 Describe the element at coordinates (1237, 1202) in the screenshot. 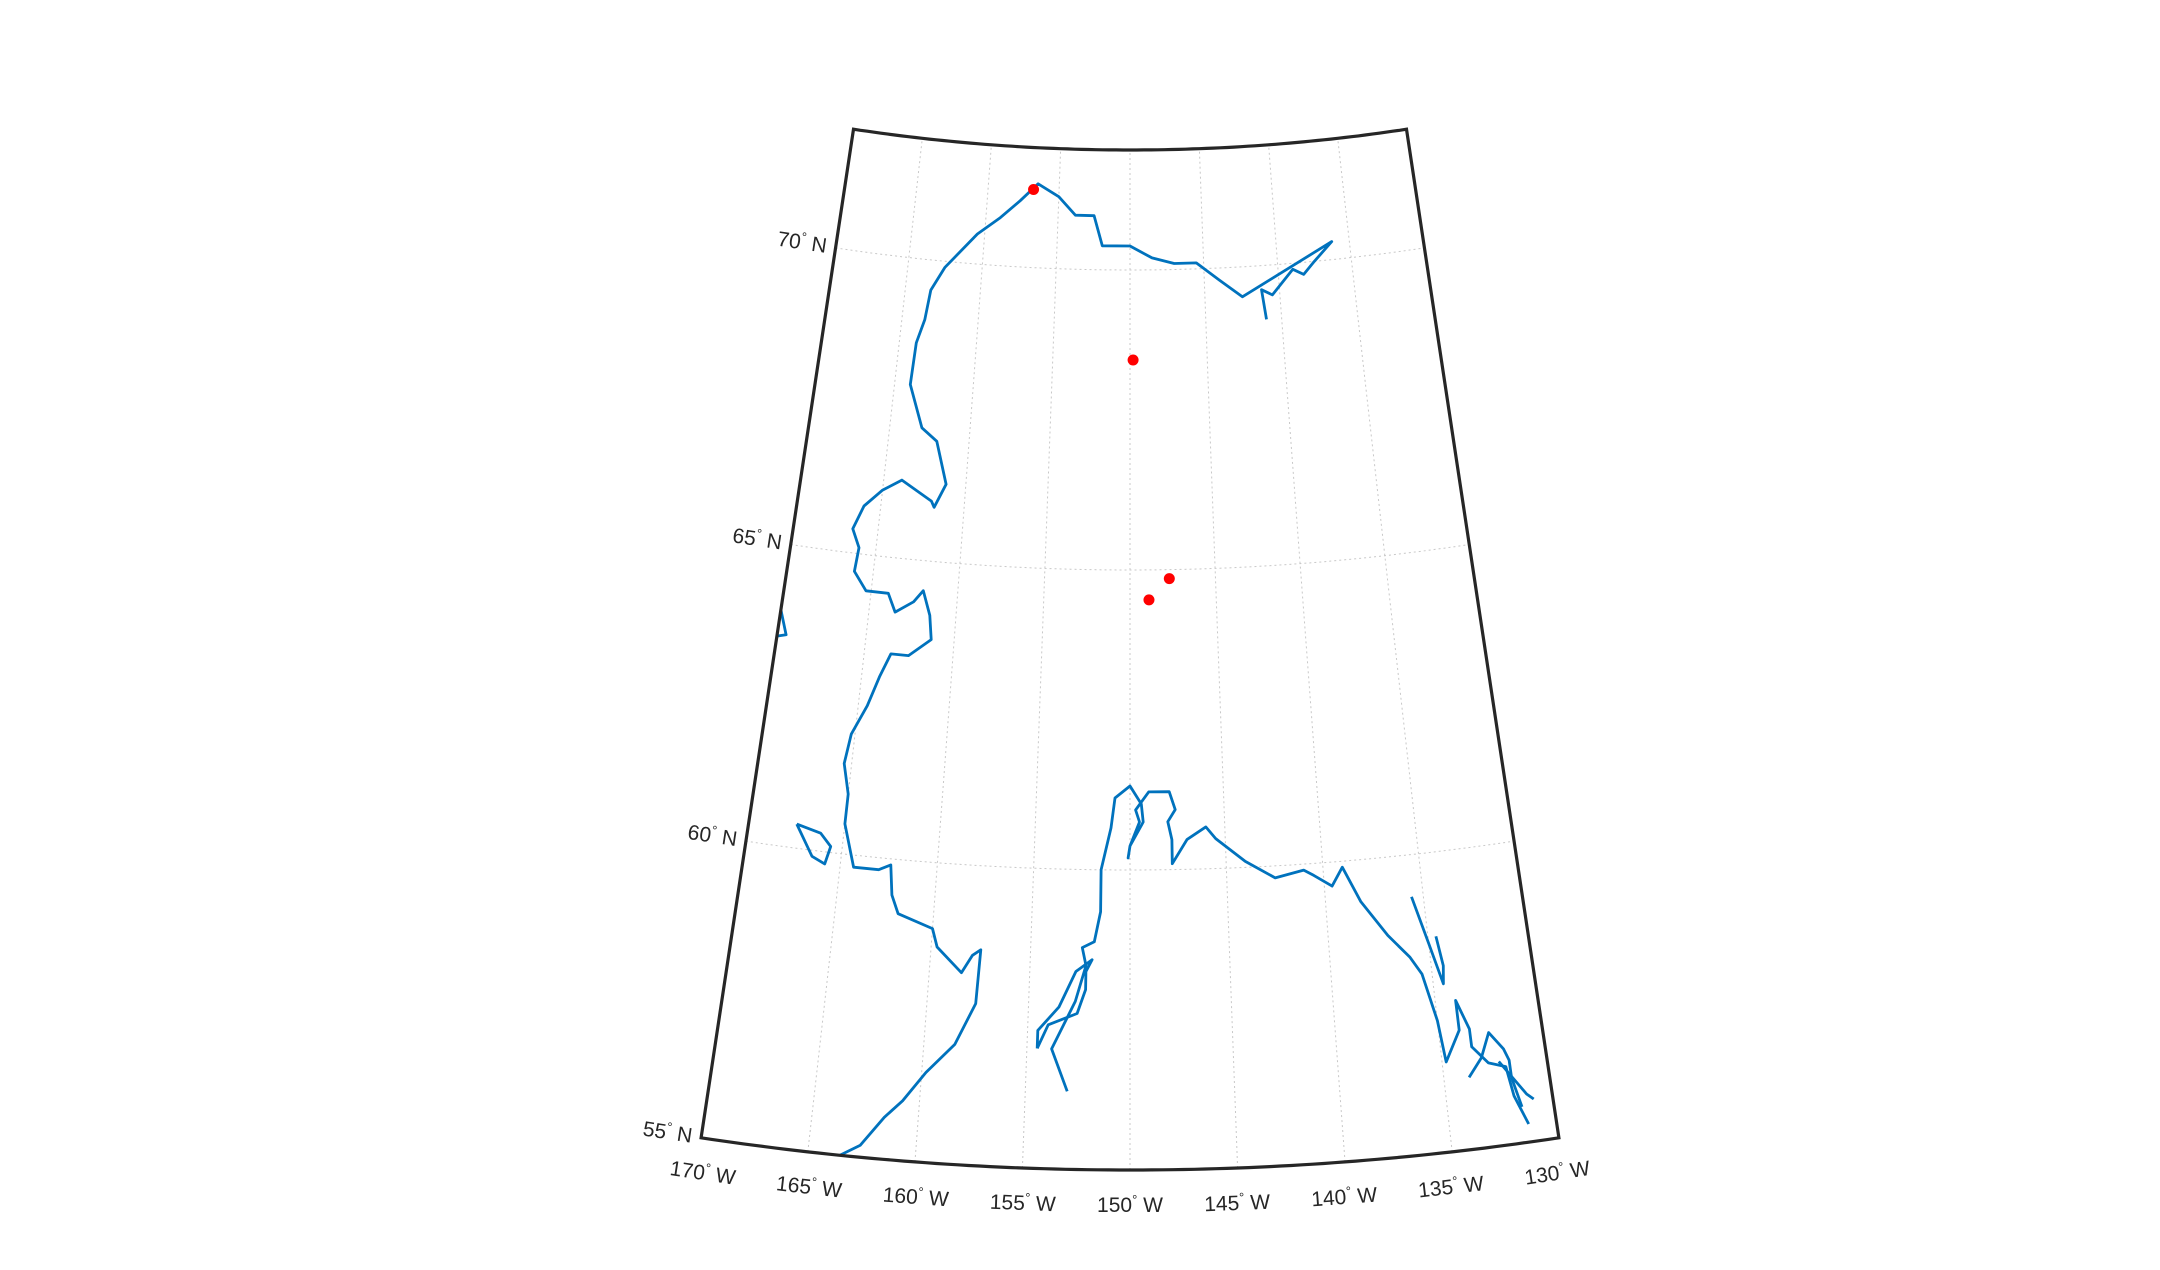

I see `lon-label-145: 145° W` at that location.